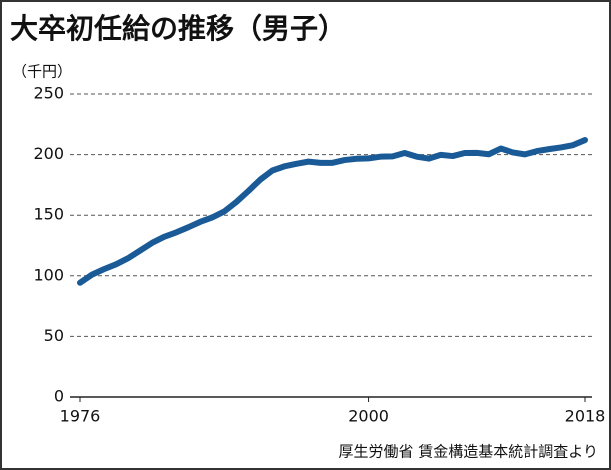 This screenshot has height=470, width=611. What do you see at coordinates (80, 416) in the screenshot?
I see `x-tick-label: 1976` at bounding box center [80, 416].